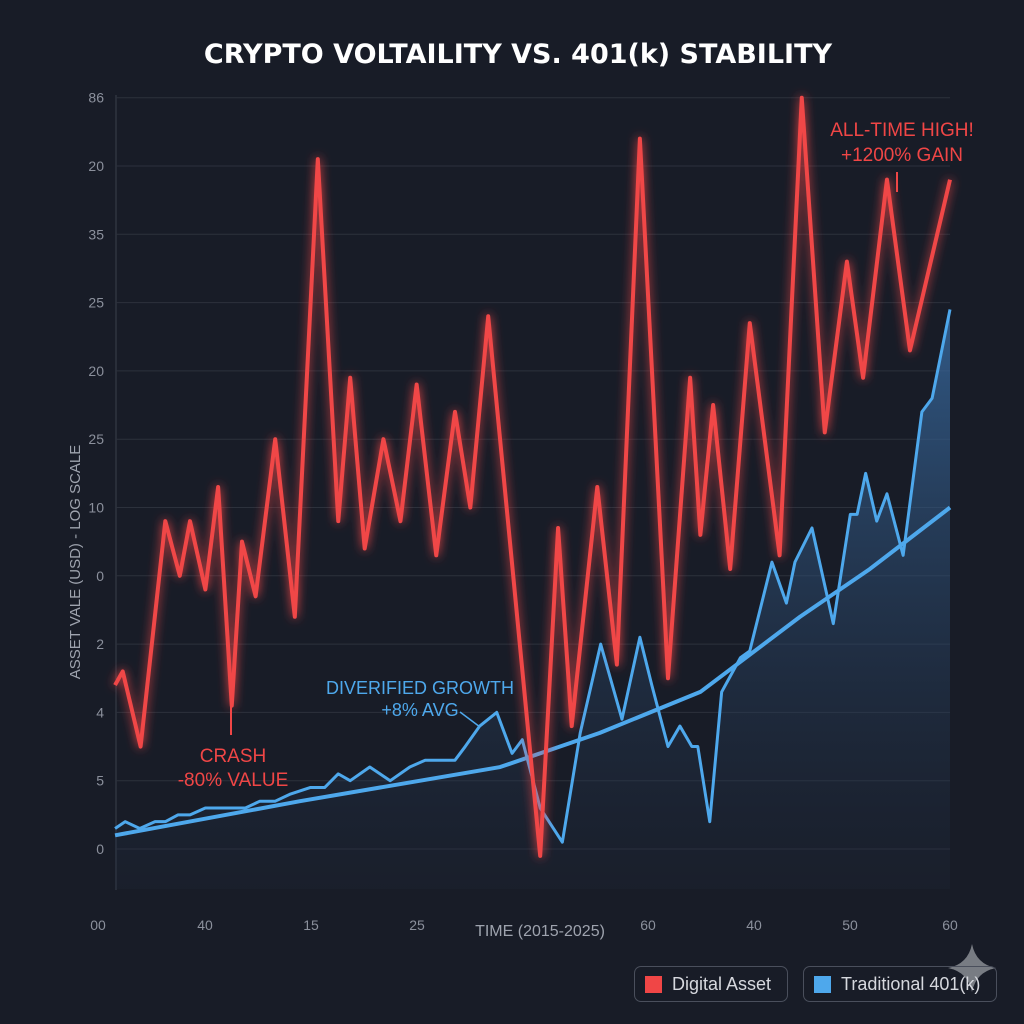 This screenshot has width=1024, height=1024. Describe the element at coordinates (902, 155) in the screenshot. I see `annotation-all-time-high: +1200% GAIN` at that location.